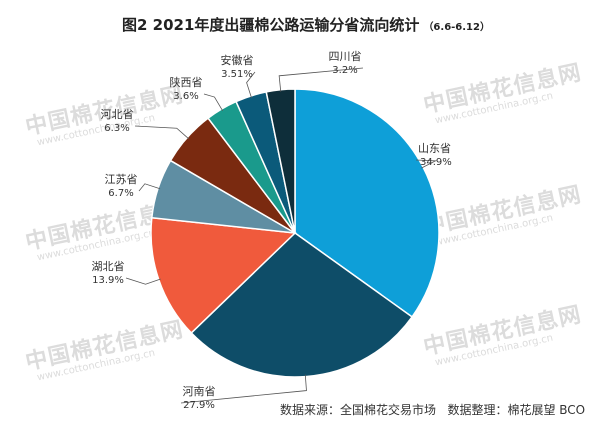 Image resolution: width=612 pixels, height=433 pixels. Describe the element at coordinates (120, 193) in the screenshot. I see `slice-label-value: 6.7%` at that location.